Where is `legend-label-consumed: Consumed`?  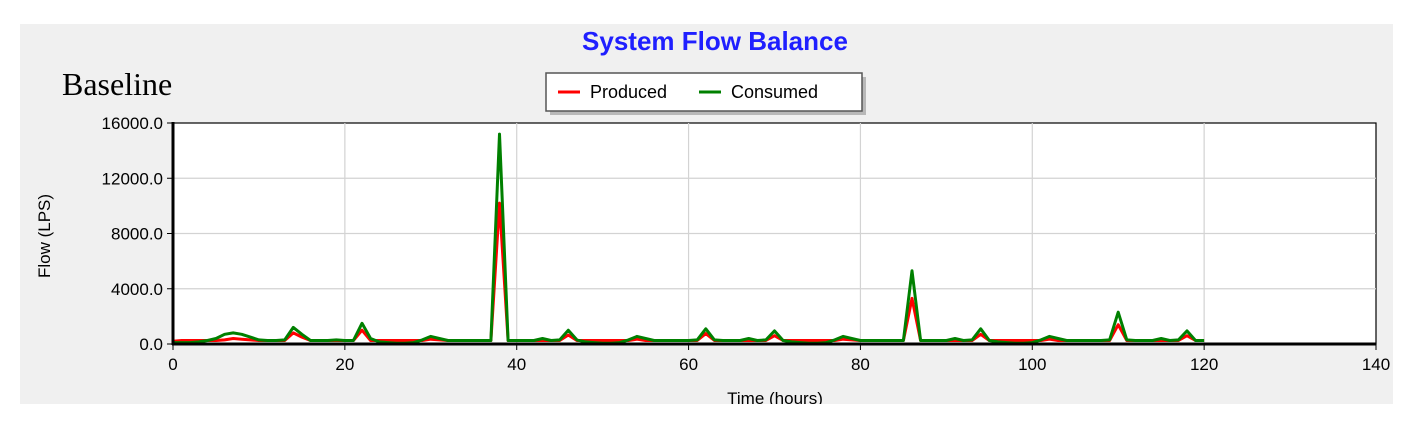 legend-label-consumed: Consumed is located at coordinates (774, 92).